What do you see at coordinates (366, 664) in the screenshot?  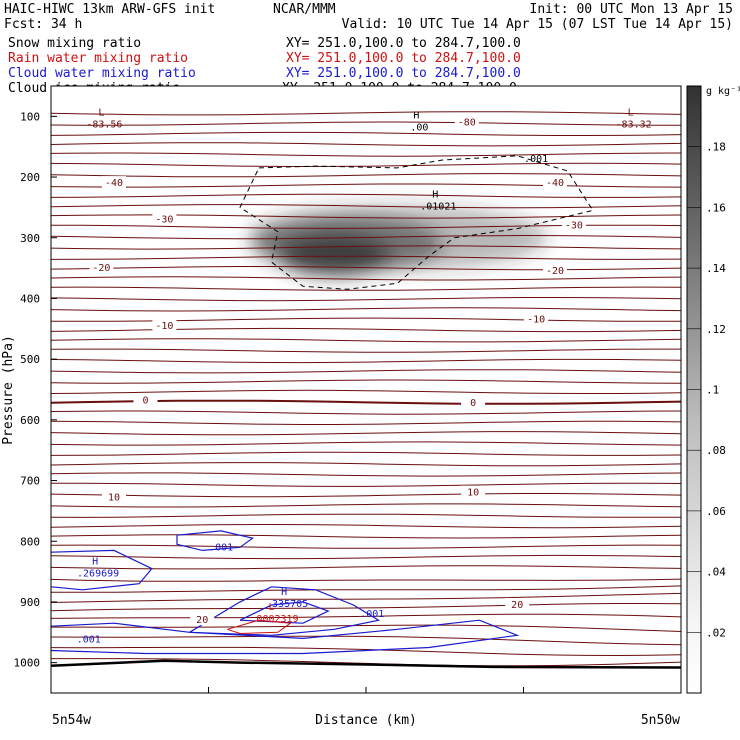 I see `terrain-surface` at bounding box center [366, 664].